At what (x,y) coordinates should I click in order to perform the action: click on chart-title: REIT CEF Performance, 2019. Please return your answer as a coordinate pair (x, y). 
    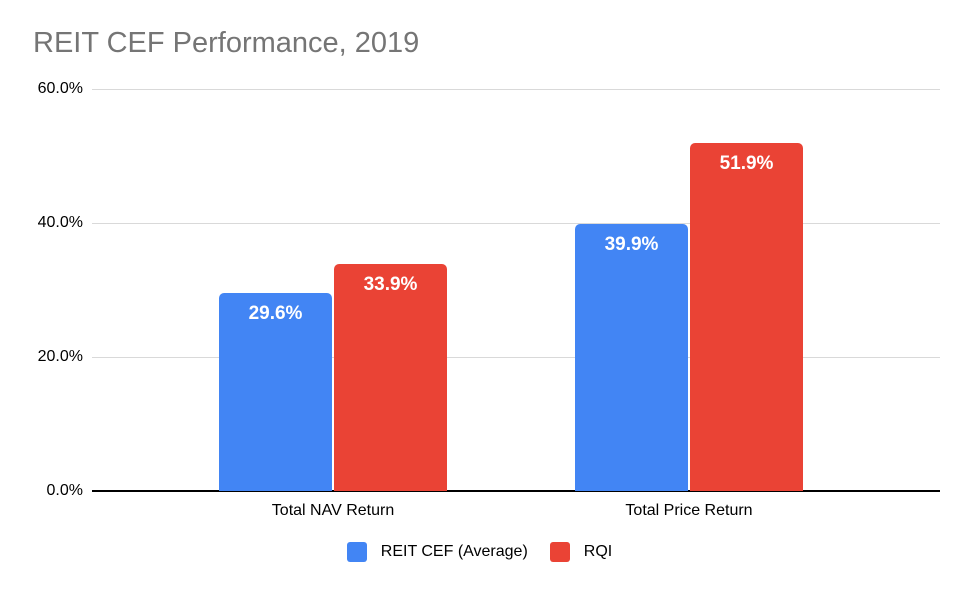
    Looking at the image, I should click on (226, 43).